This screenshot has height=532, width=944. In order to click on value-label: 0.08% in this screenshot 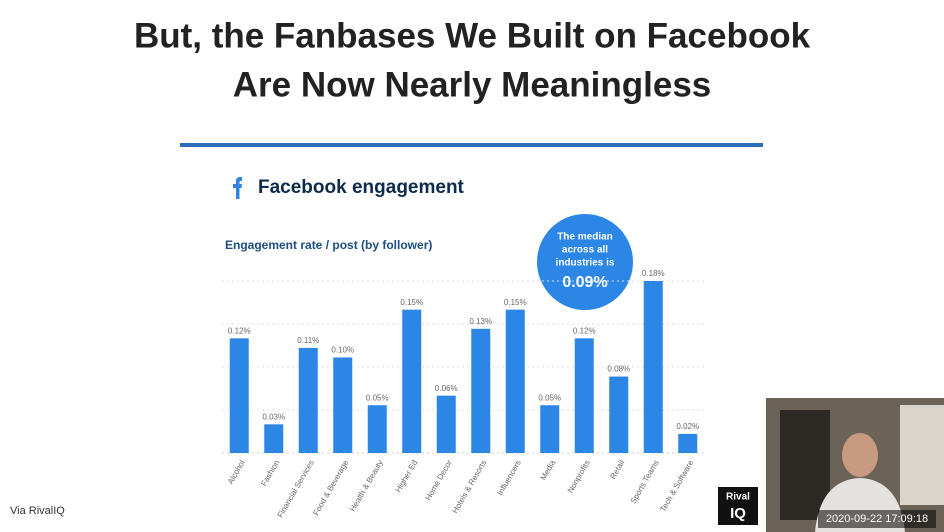, I will do `click(618, 369)`.